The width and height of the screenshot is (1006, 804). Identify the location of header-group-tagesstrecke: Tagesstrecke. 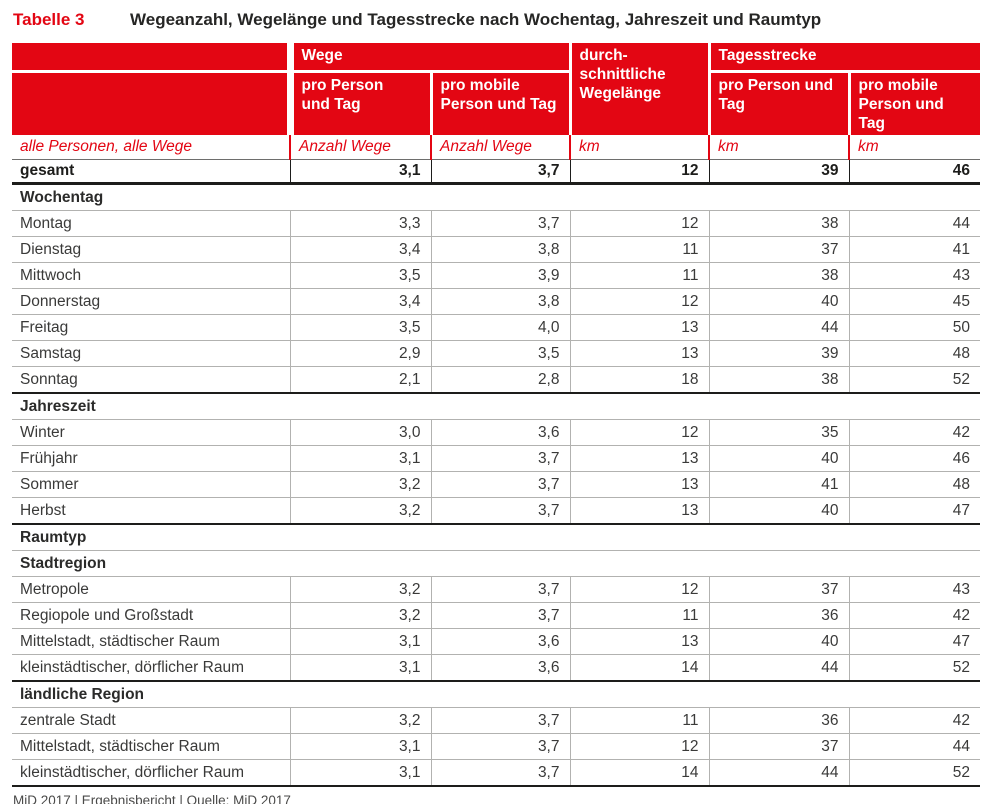
(844, 57).